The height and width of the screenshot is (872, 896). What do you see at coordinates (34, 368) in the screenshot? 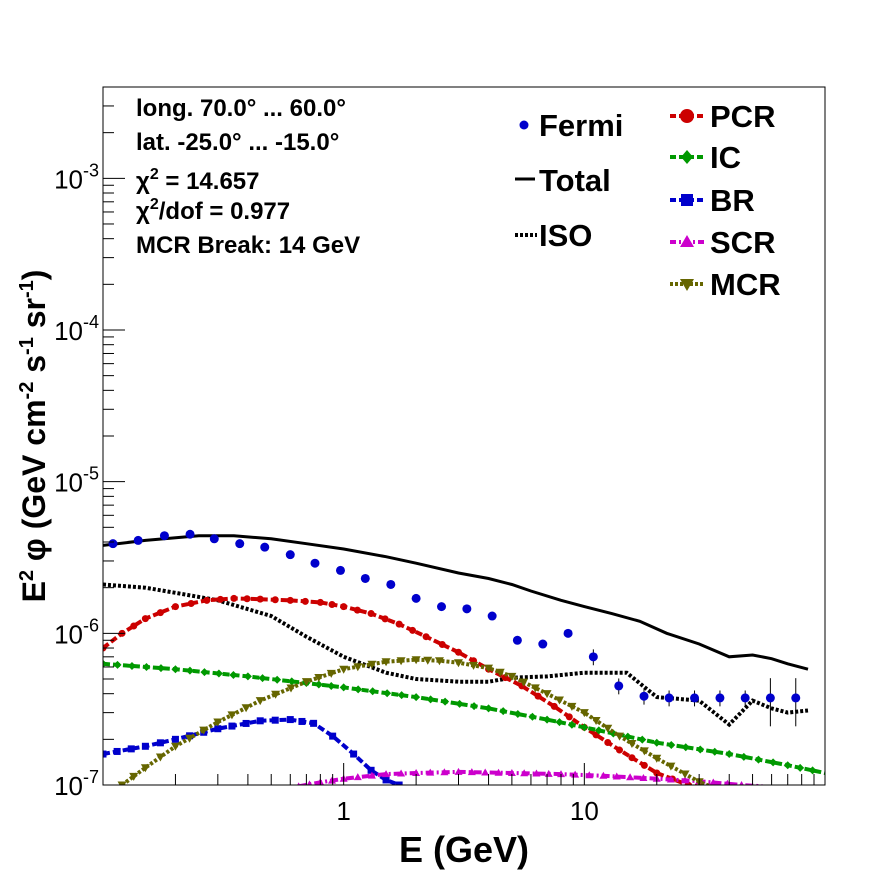
I see `y-title-part: s` at bounding box center [34, 368].